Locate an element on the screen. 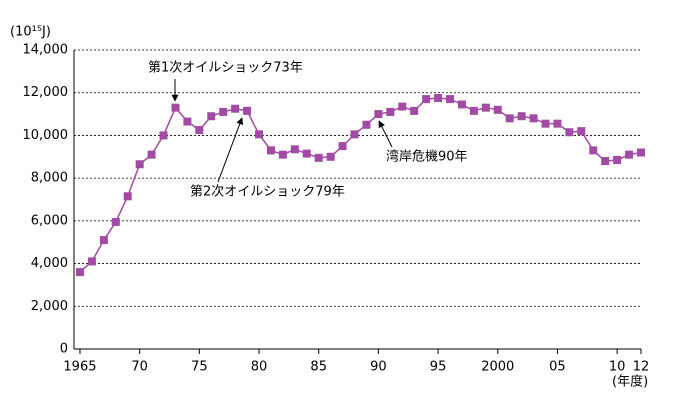 This screenshot has height=410, width=675. annotation: 湾岸危機90年 is located at coordinates (427, 157).